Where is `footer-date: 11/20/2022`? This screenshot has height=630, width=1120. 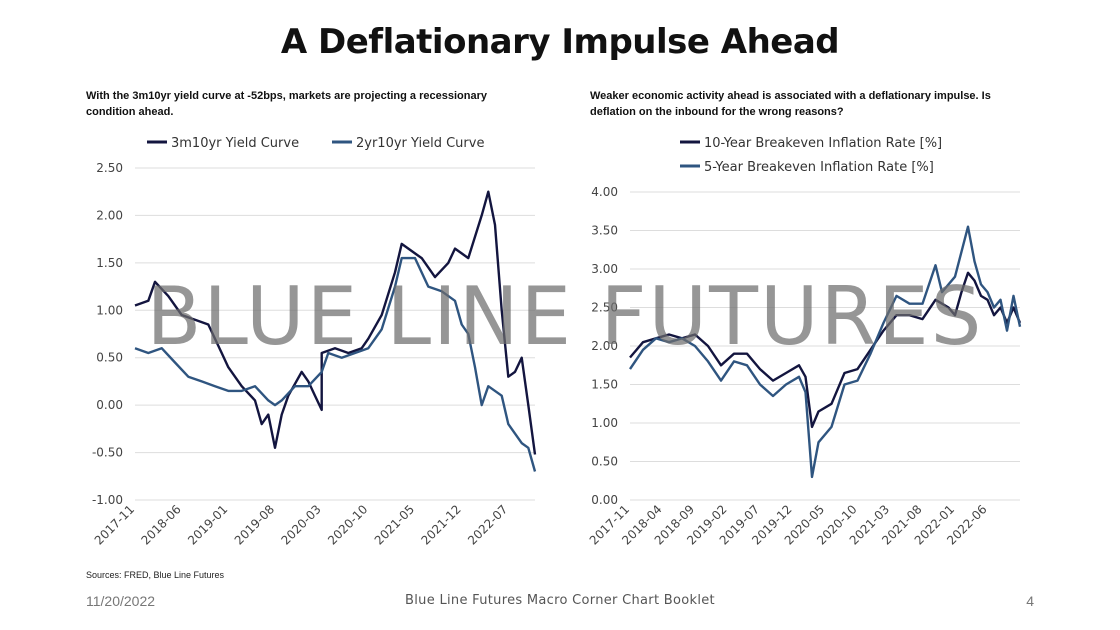
footer-date: 11/20/2022 is located at coordinates (121, 601).